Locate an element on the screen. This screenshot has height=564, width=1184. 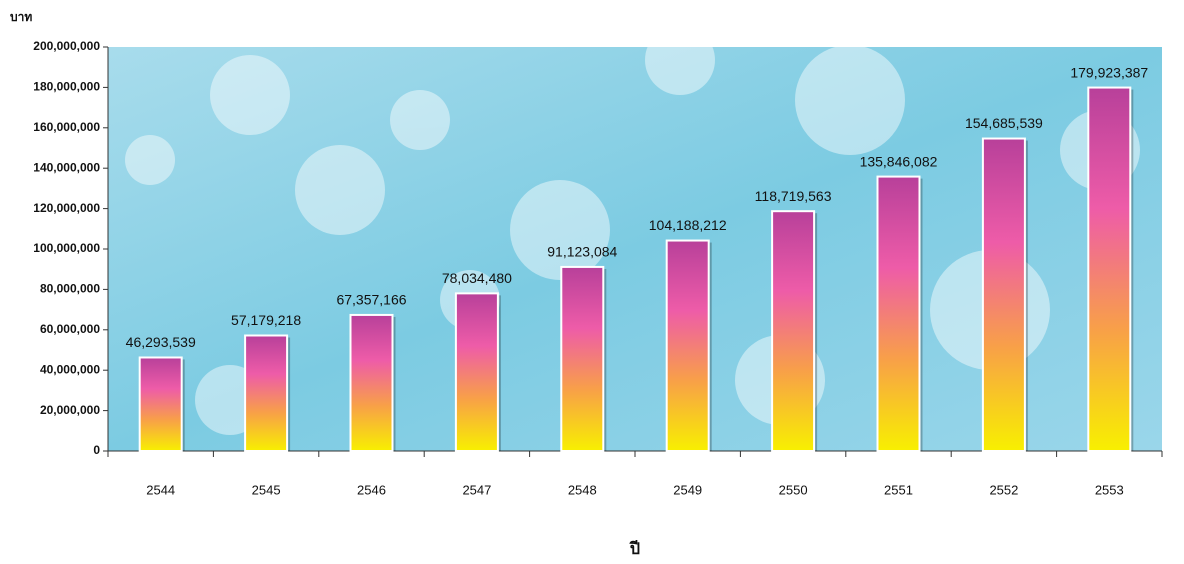
value-label: 104,188,212 is located at coordinates (688, 225).